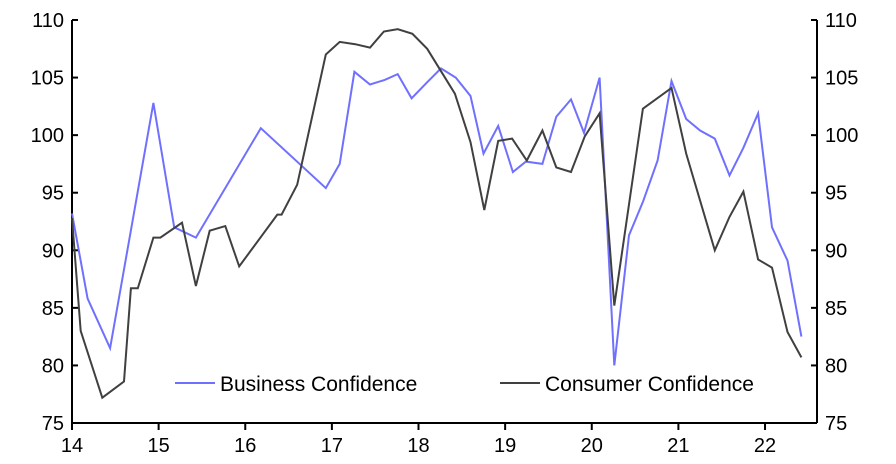 This screenshot has height=464, width=896. Describe the element at coordinates (836, 424) in the screenshot. I see `right-y-tick-label: 75` at that location.